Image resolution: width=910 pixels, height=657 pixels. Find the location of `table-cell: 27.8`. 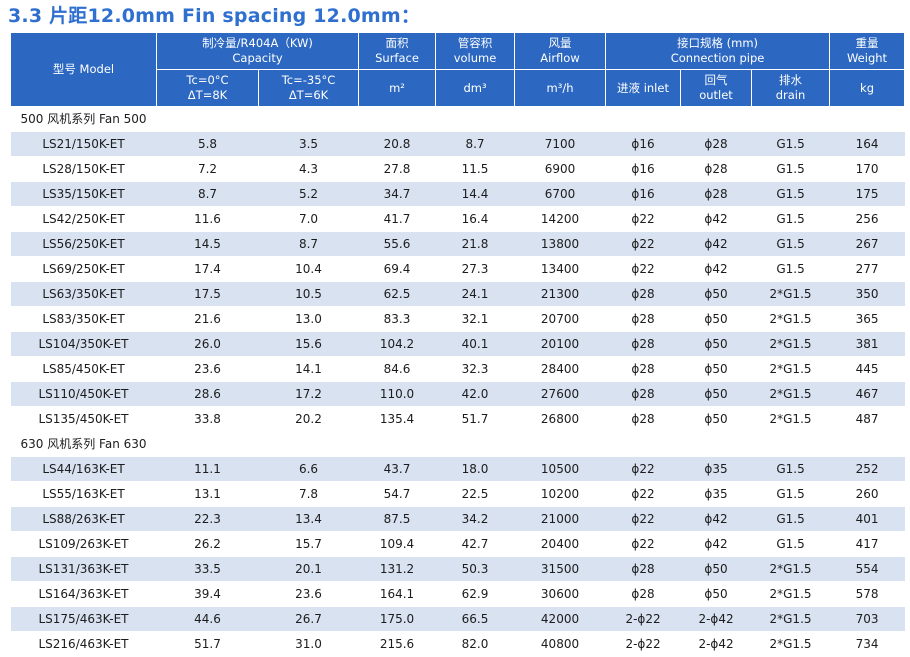

table-cell: 27.8 is located at coordinates (397, 169).